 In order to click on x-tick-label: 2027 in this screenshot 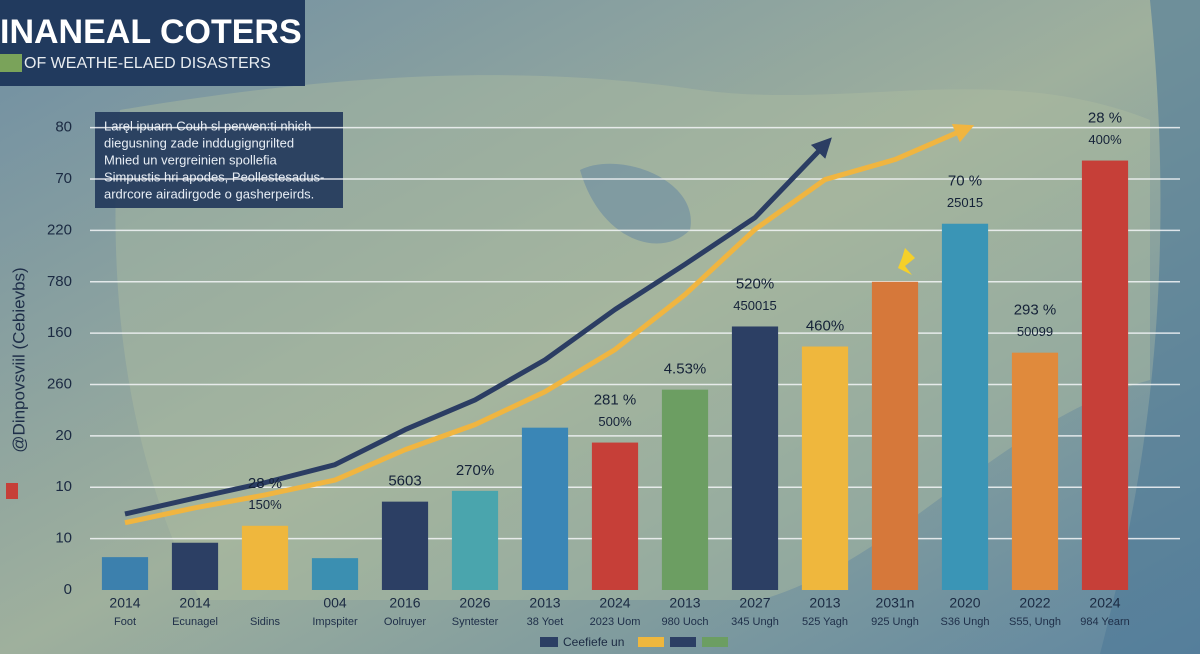, I will do `click(754, 603)`.